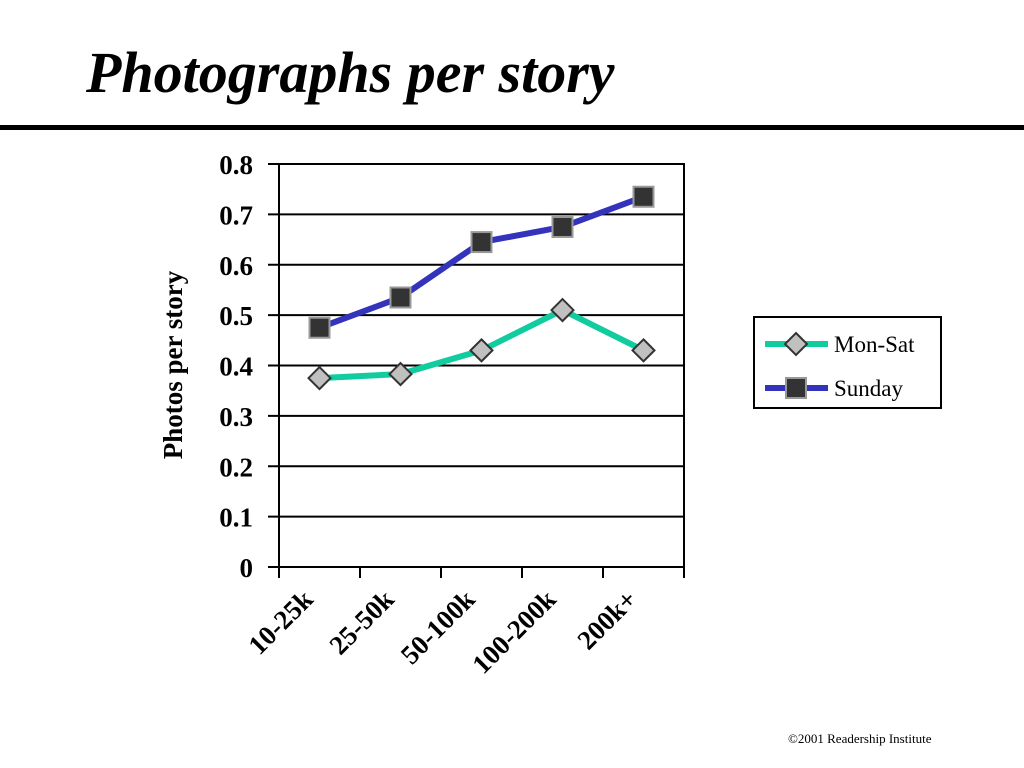 This screenshot has width=1024, height=768. What do you see at coordinates (512, 127) in the screenshot?
I see `title-divider` at bounding box center [512, 127].